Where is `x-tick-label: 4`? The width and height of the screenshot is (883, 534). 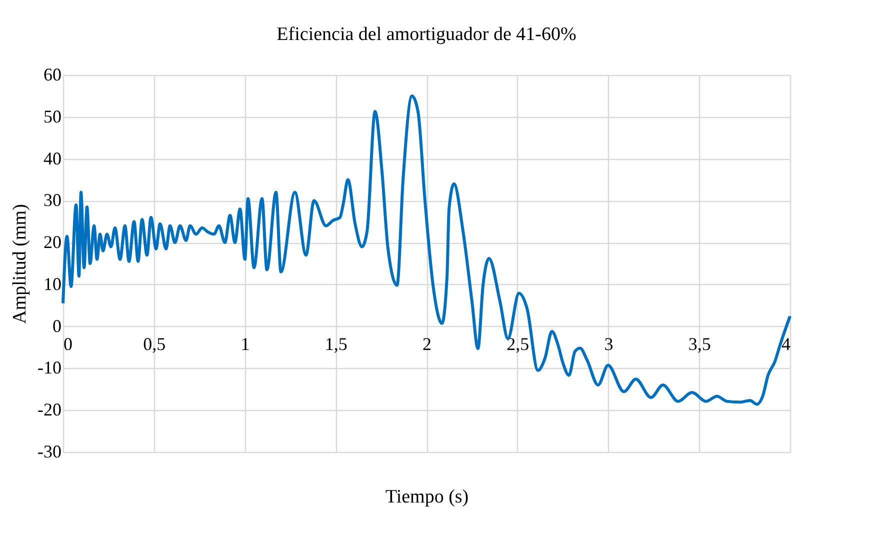 x-tick-label: 4 is located at coordinates (786, 344).